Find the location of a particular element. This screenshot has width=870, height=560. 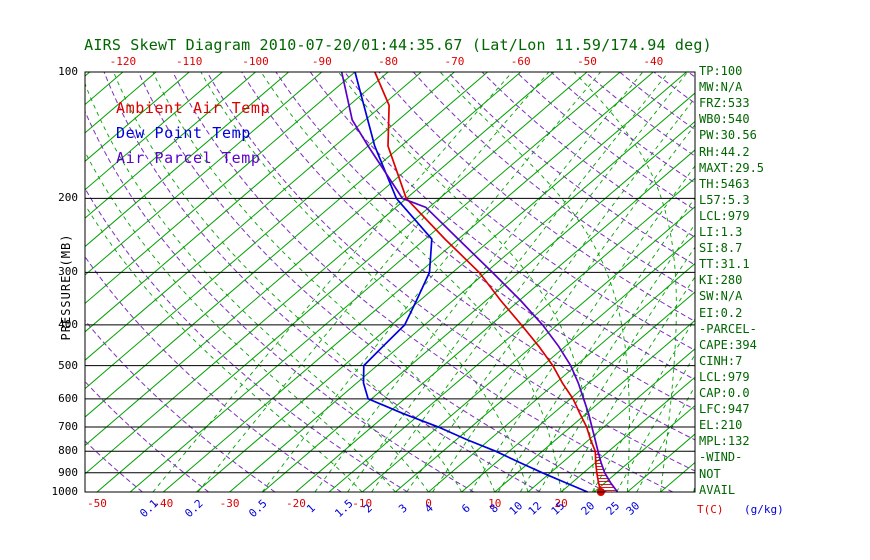

stat-line: -PARCEL- is located at coordinates (728, 328).